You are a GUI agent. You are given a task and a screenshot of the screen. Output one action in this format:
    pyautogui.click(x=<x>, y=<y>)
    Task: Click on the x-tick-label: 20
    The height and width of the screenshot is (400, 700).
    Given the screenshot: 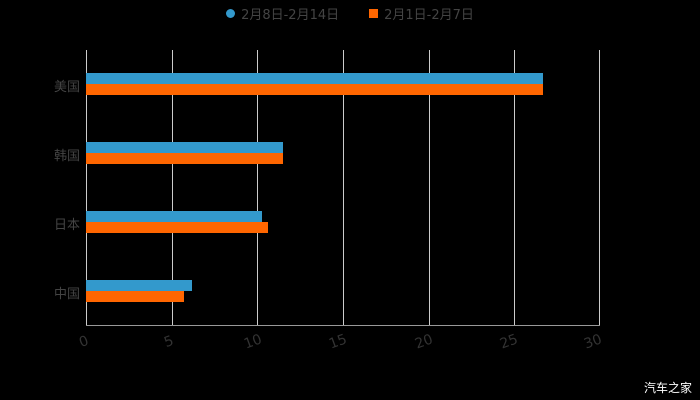 What is the action you would take?
    pyautogui.click(x=424, y=342)
    